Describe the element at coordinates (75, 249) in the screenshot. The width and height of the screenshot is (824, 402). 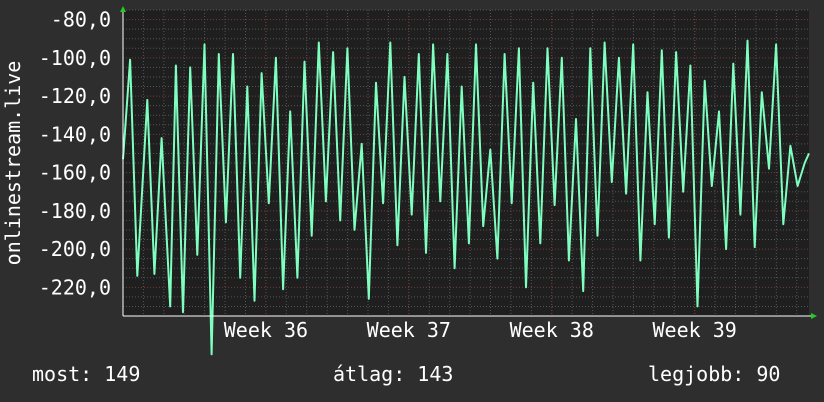
I see `y-tick-label: -200,0` at that location.